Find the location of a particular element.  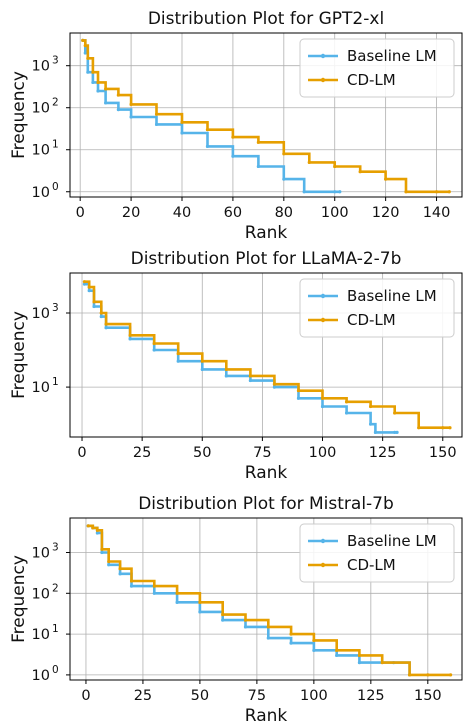

x-tick-label: 80 is located at coordinates (284, 213).